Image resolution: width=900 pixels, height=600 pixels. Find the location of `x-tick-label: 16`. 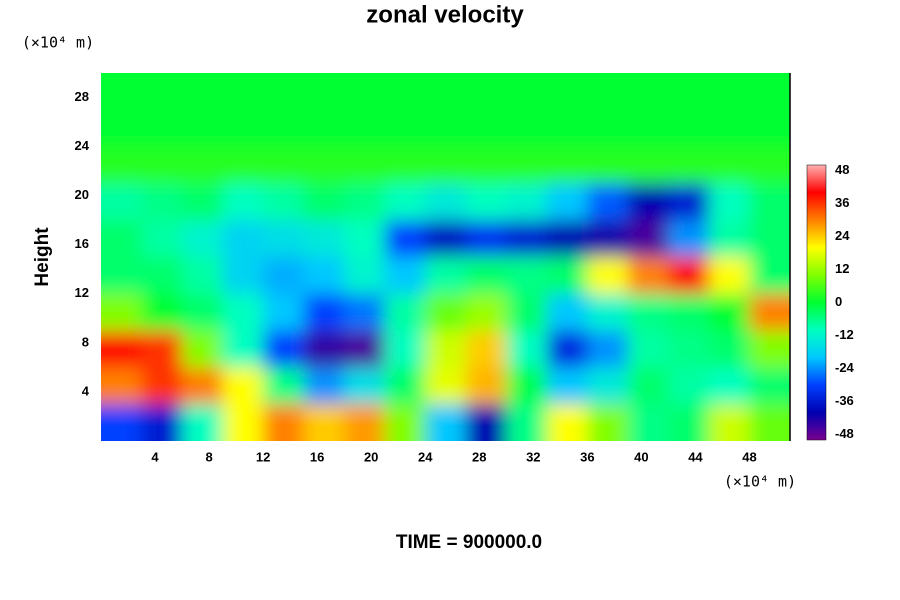

x-tick-label: 16 is located at coordinates (317, 456).